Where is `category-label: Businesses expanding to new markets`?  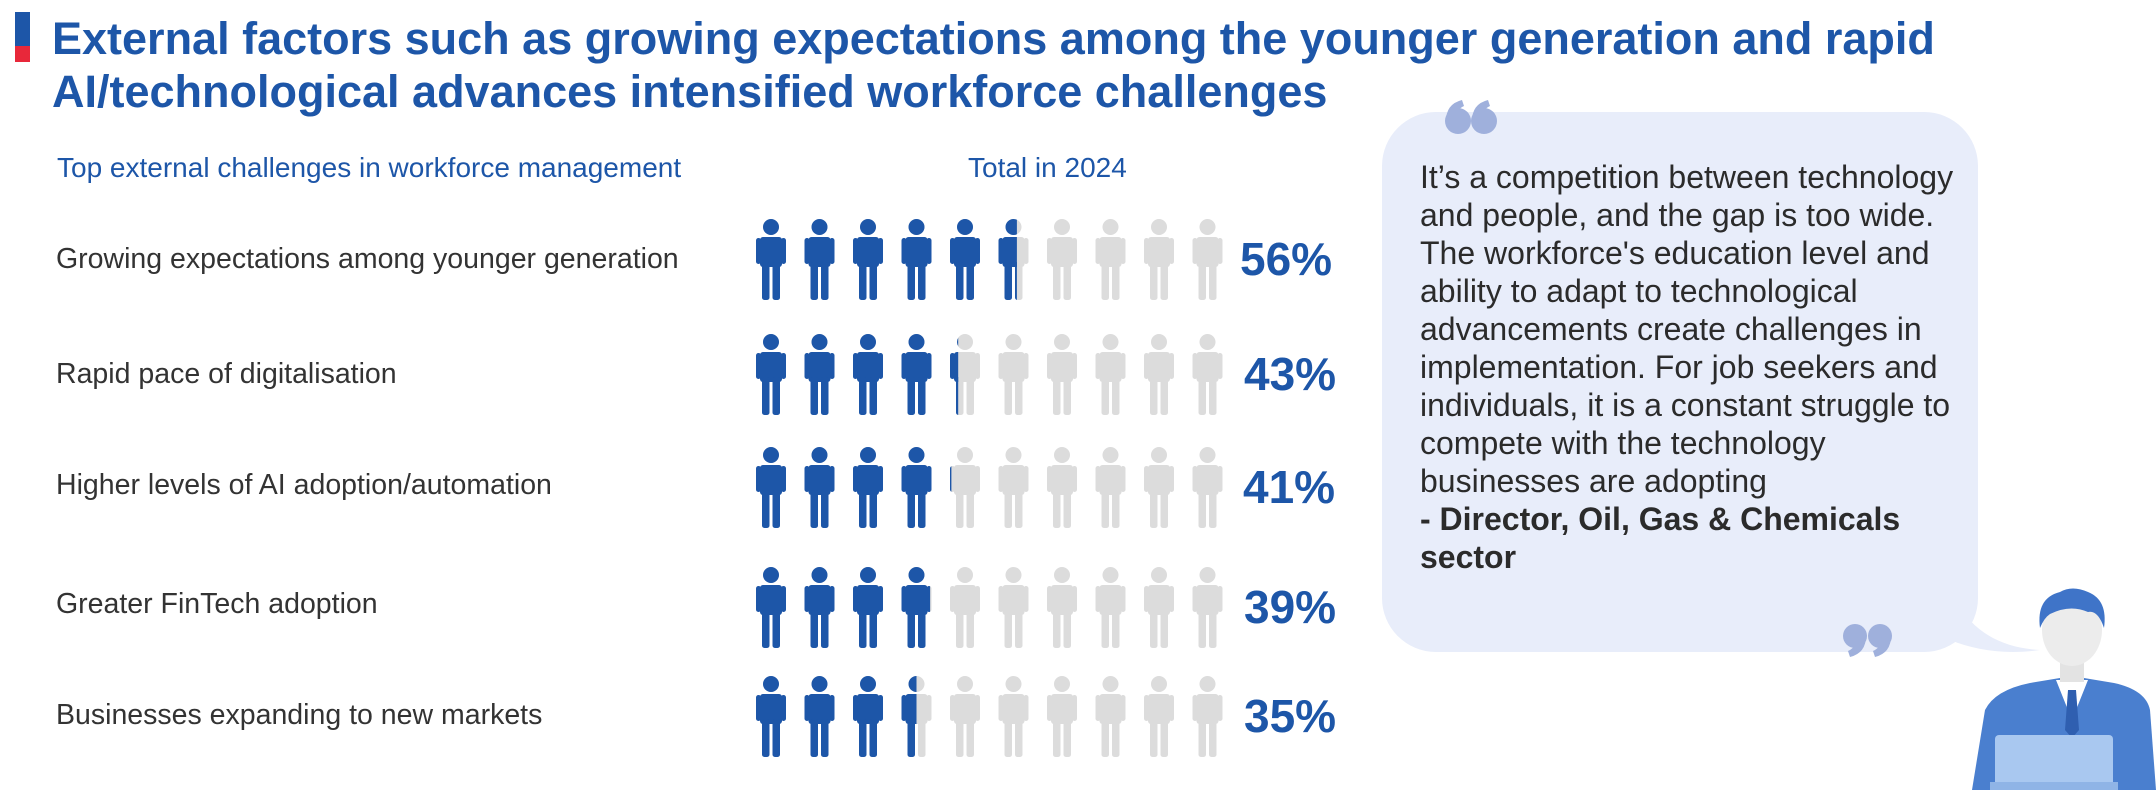 category-label: Businesses expanding to new markets is located at coordinates (299, 715).